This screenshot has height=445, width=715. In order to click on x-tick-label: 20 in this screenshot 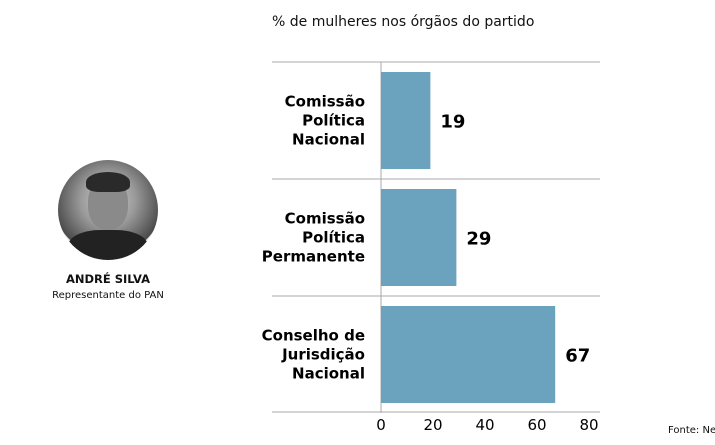, I will do `click(432, 425)`.